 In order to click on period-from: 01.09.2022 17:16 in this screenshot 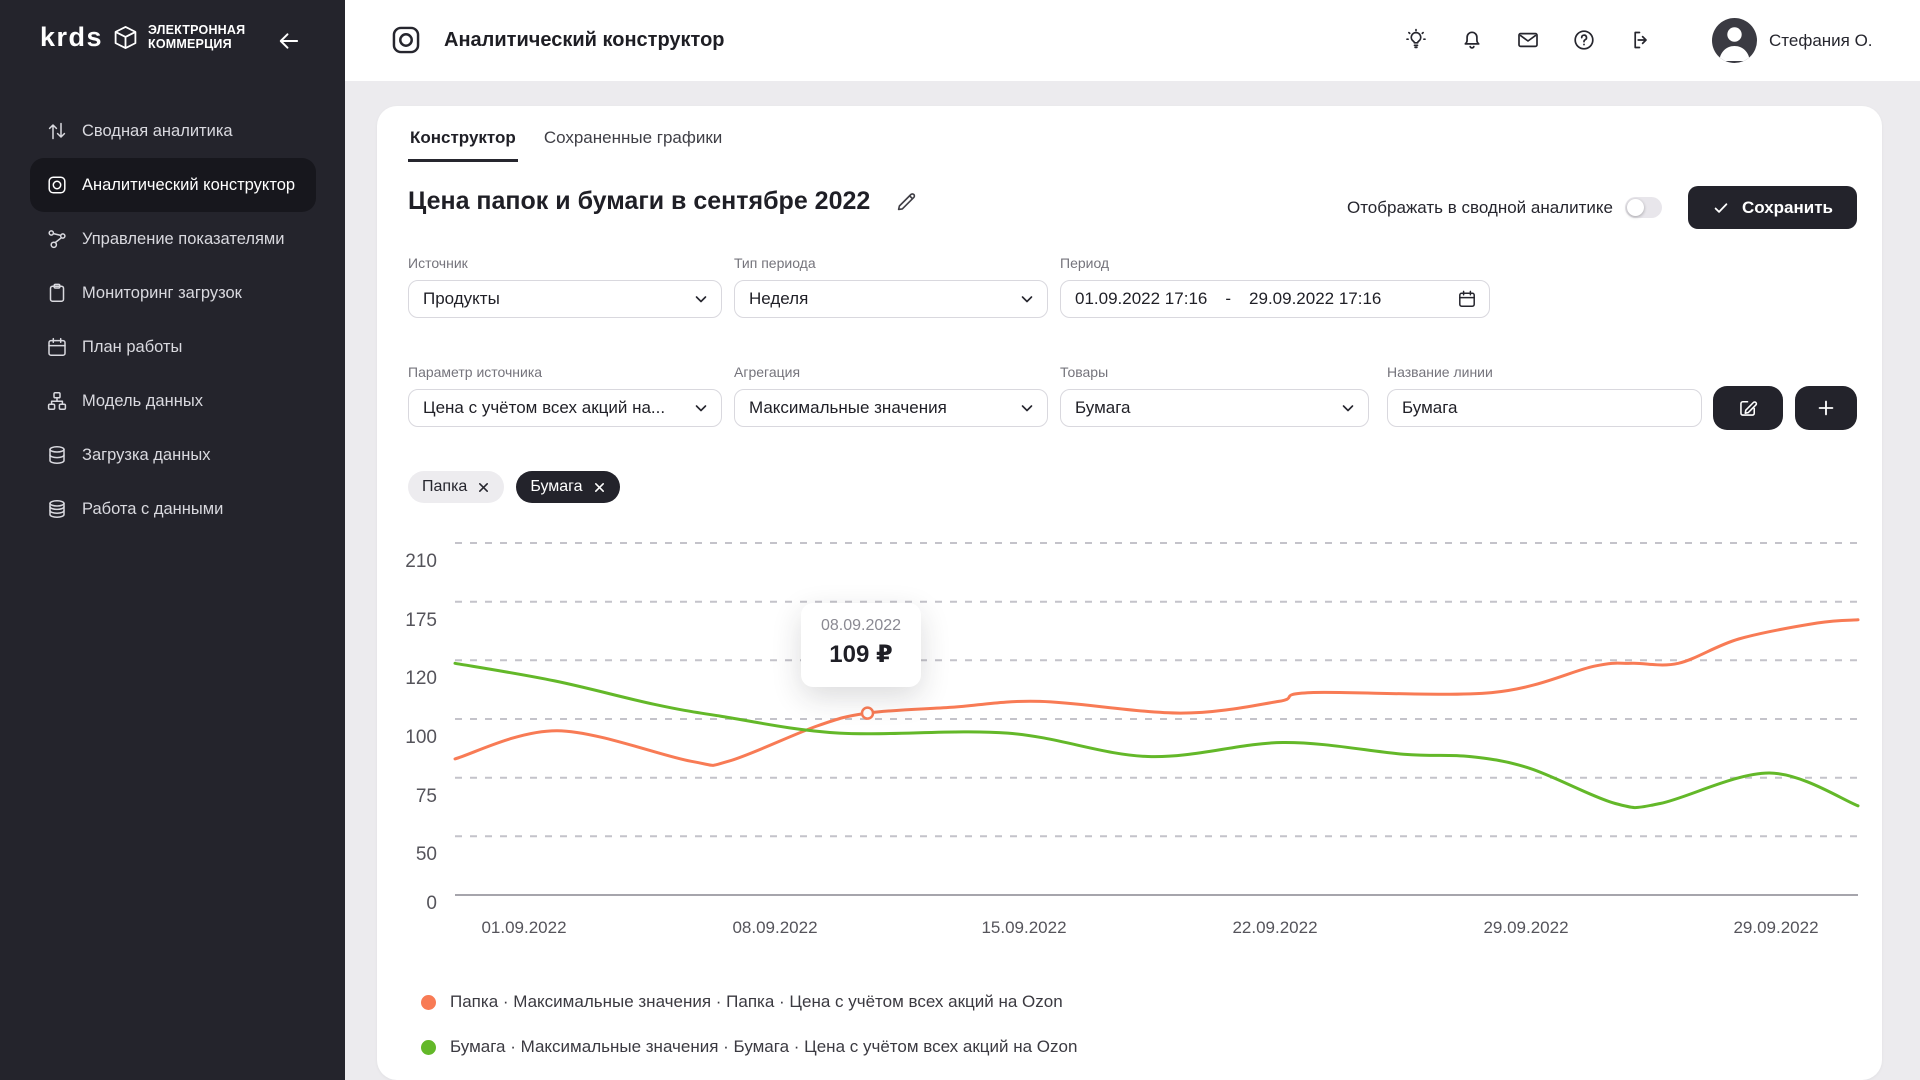, I will do `click(1141, 298)`.